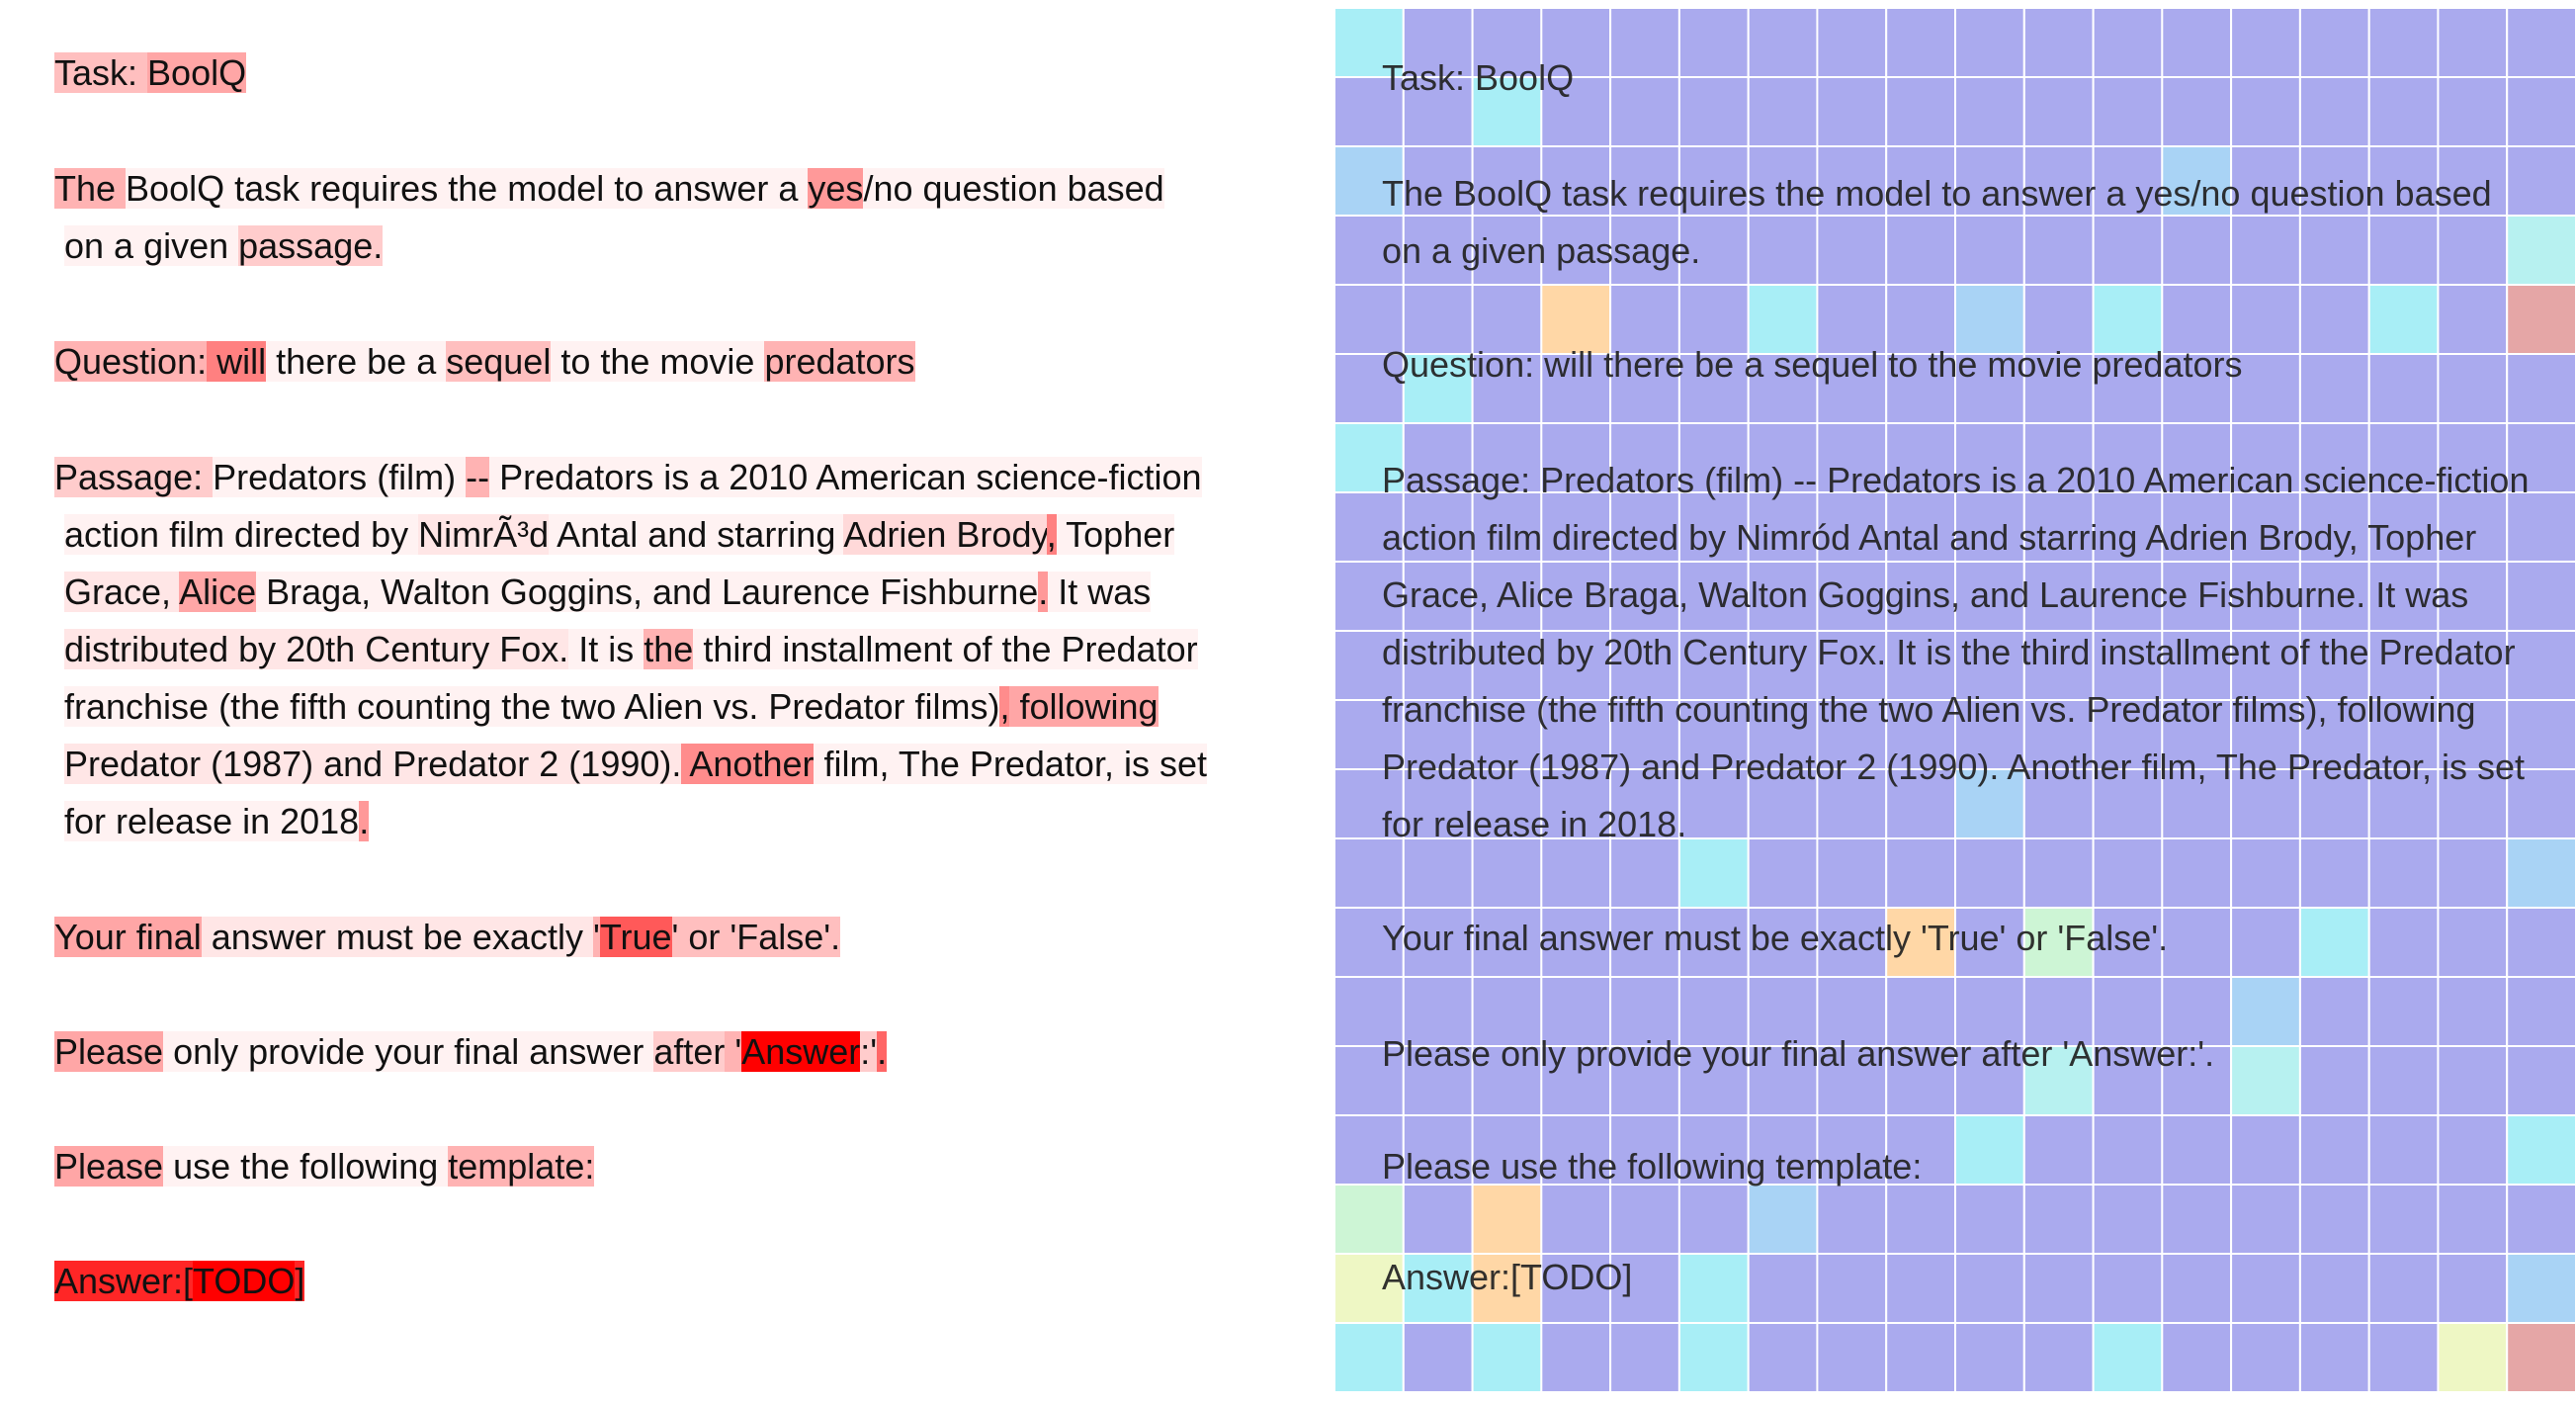 This screenshot has height=1408, width=2576. Describe the element at coordinates (733, 1051) in the screenshot. I see `attribution-token: '` at that location.